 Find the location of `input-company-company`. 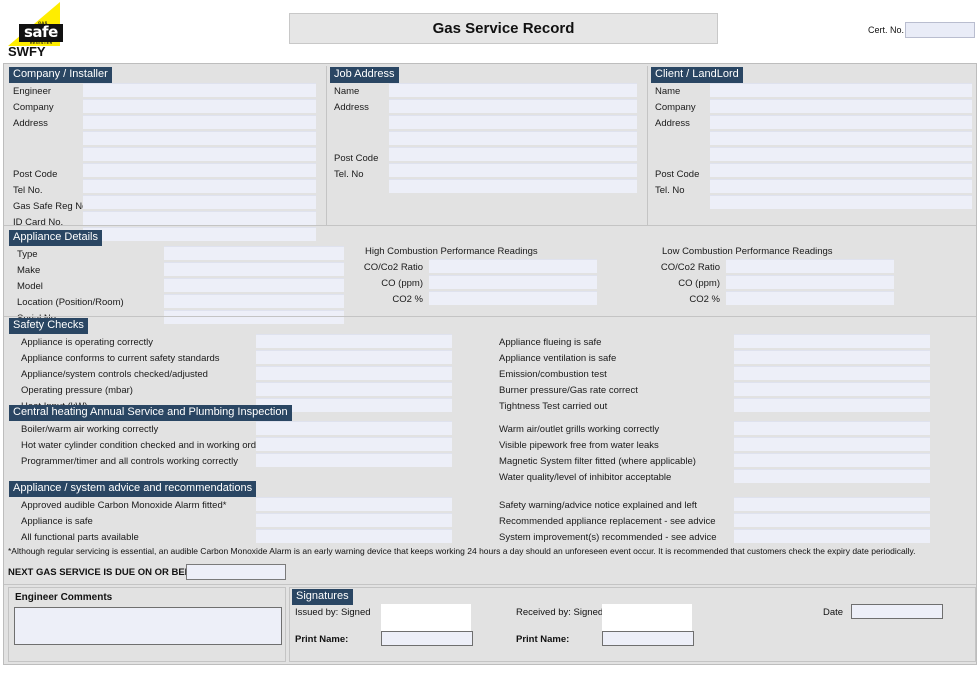

input-company-company is located at coordinates (199, 106).